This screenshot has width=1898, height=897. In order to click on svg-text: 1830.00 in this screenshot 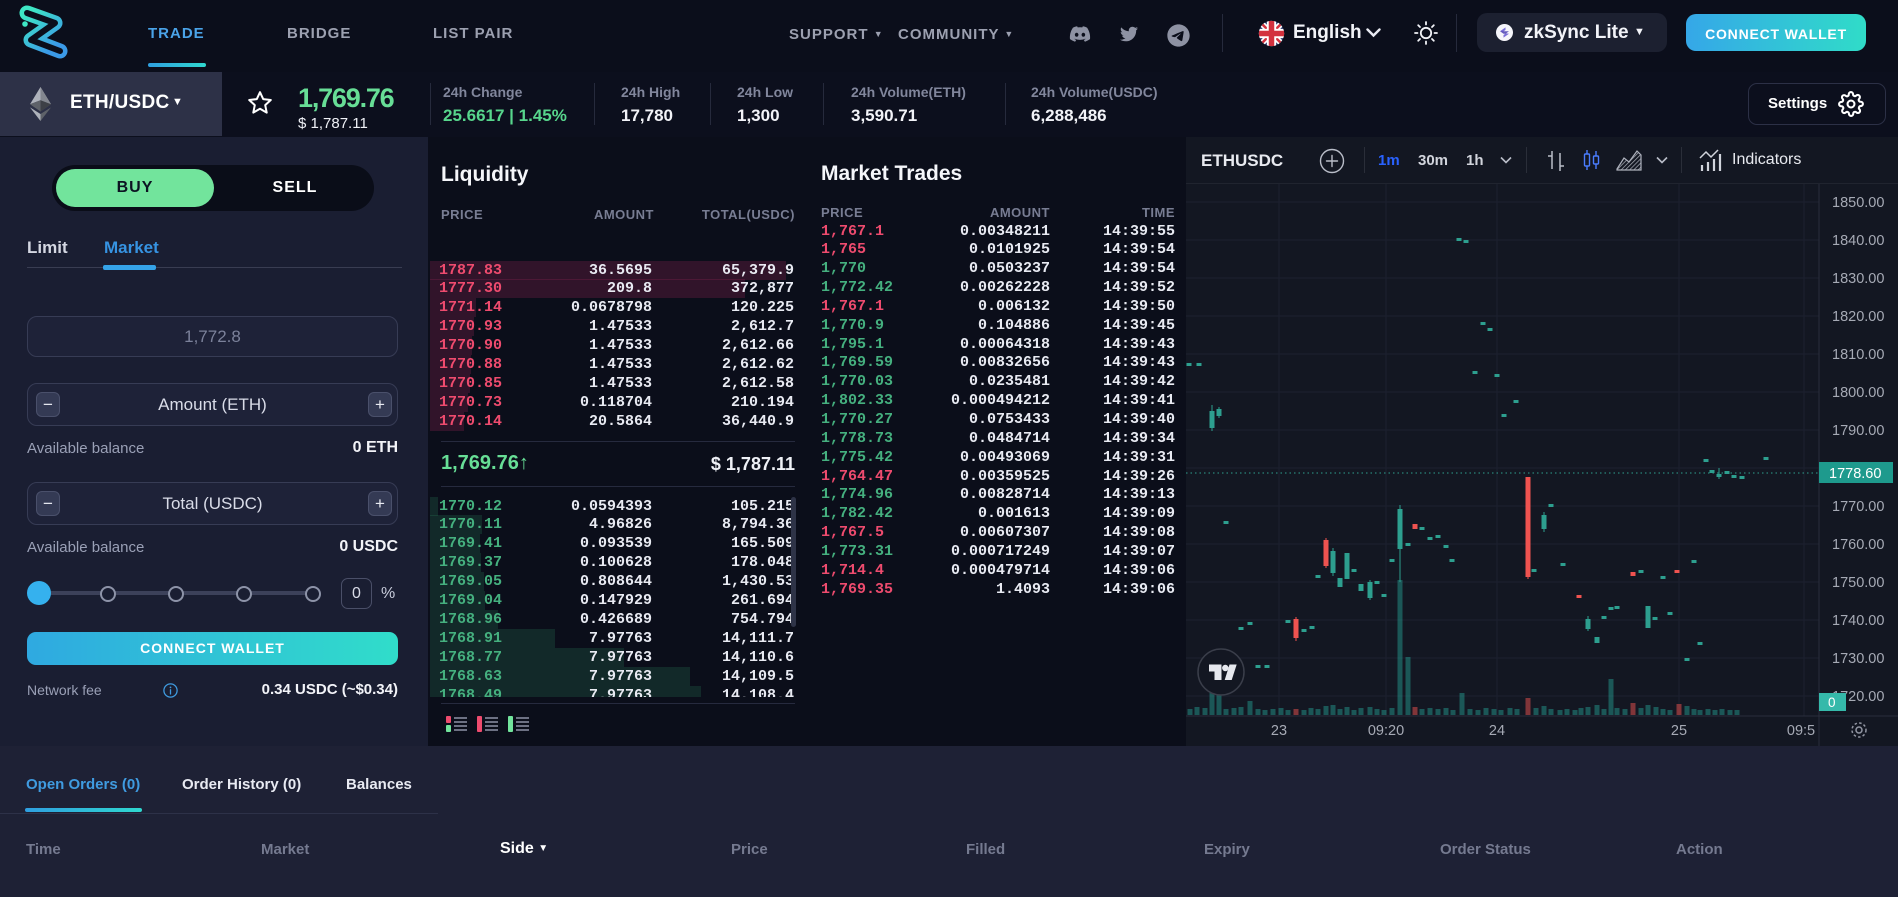, I will do `click(1858, 279)`.